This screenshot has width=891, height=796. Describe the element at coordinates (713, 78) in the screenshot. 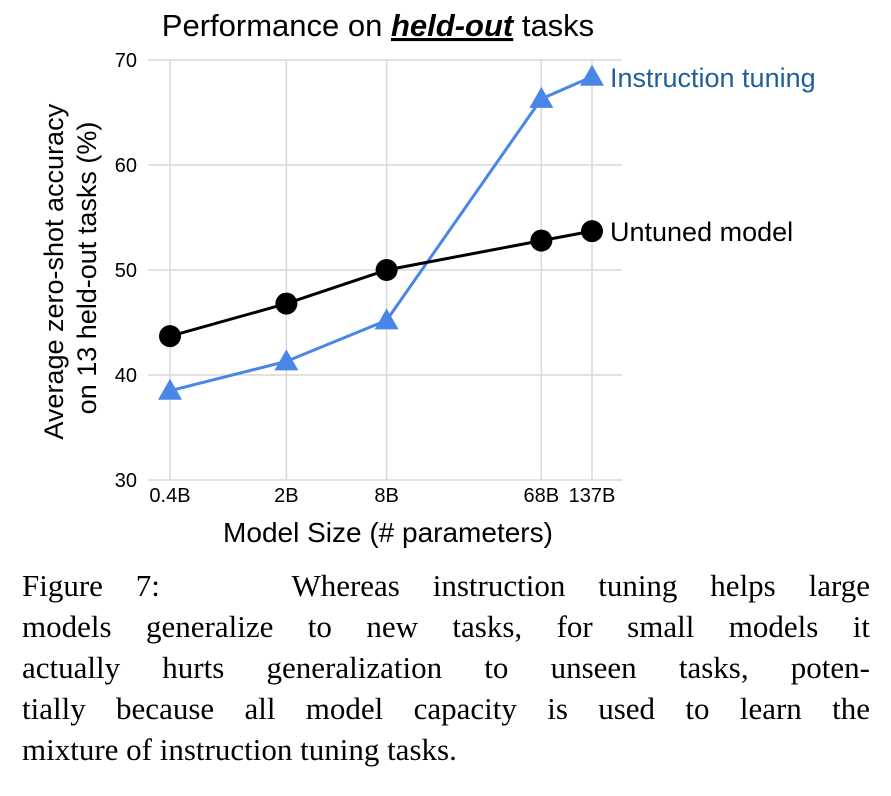

I see `series-label: Instruction tuning` at that location.